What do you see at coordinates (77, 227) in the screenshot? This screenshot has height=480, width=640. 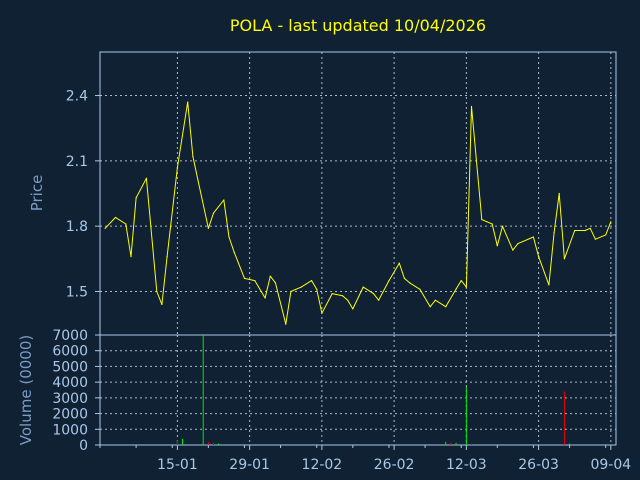 I see `price-tick-label: 1.8` at bounding box center [77, 227].